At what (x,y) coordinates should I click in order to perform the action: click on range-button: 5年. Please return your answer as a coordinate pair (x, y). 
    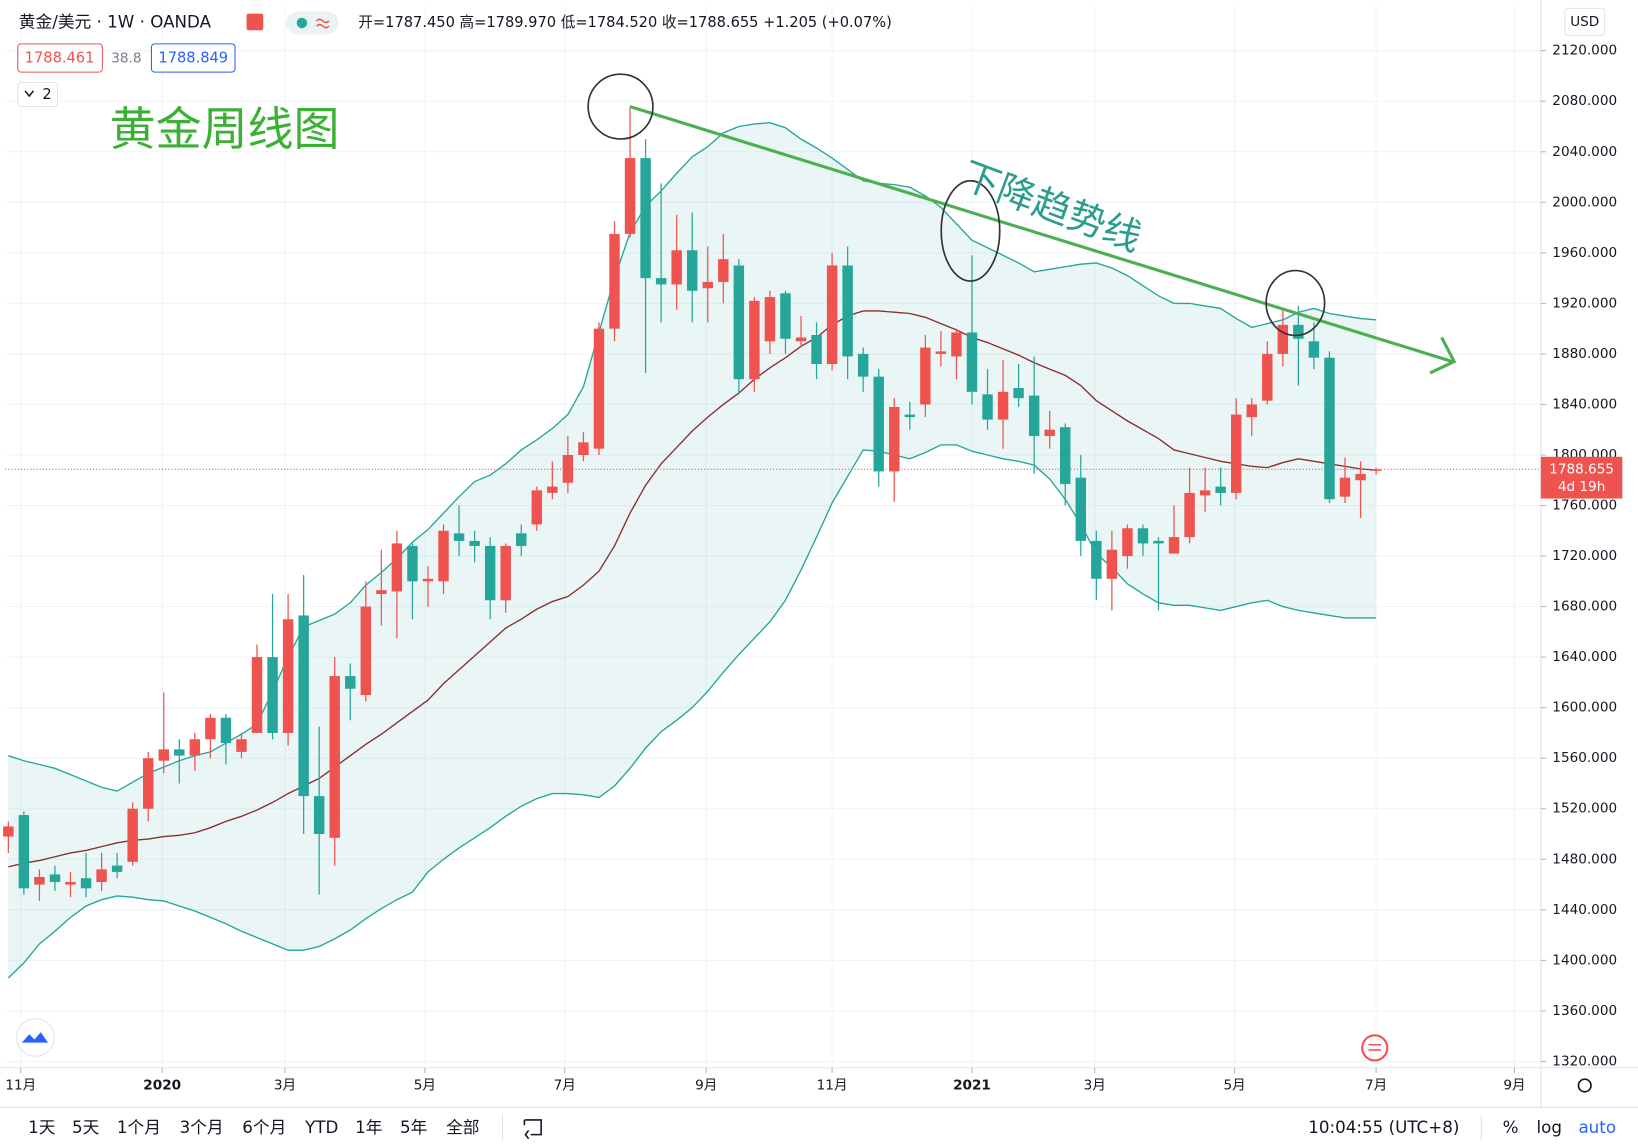
    Looking at the image, I should click on (413, 1127).